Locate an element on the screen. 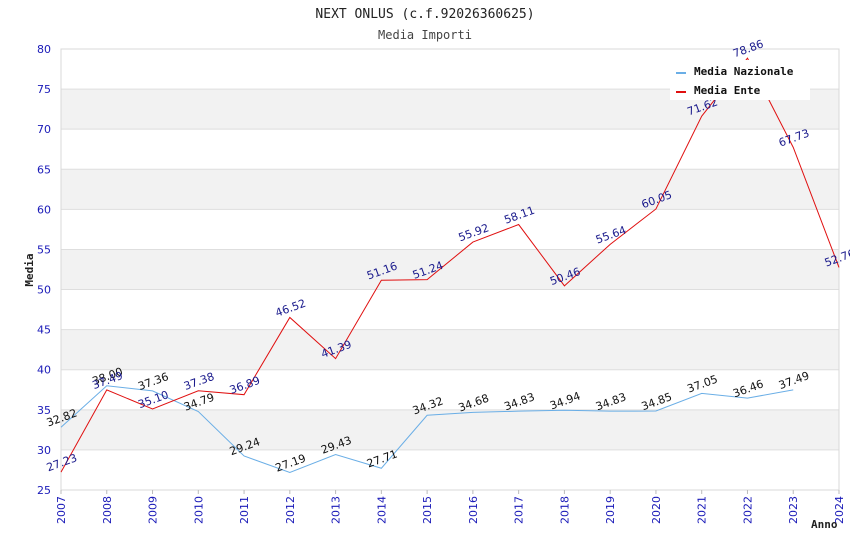 This screenshot has height=550, width=850. x-tick-label: 2007 is located at coordinates (61, 510).